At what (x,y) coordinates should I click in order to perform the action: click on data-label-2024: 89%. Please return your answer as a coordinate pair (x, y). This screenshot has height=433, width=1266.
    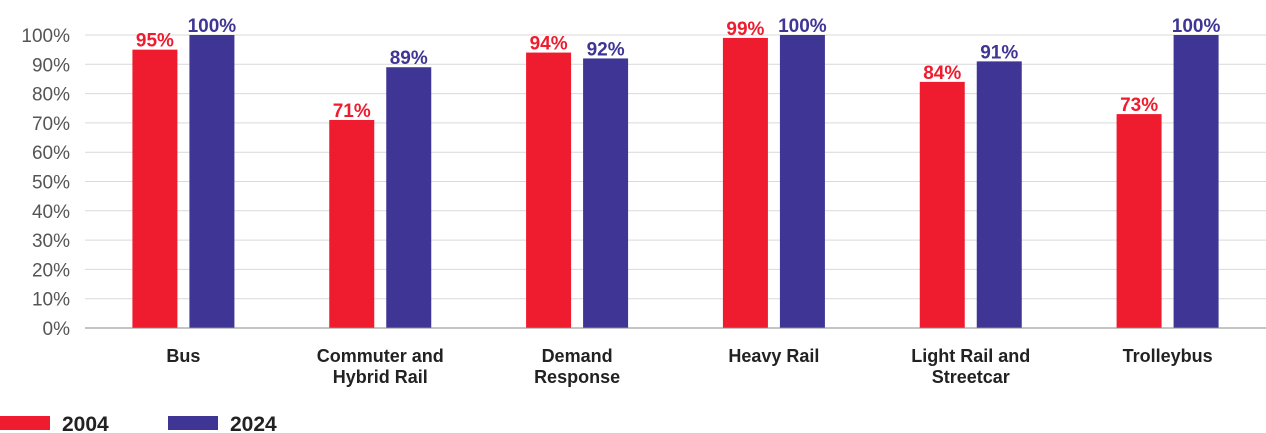
    Looking at the image, I should click on (409, 58).